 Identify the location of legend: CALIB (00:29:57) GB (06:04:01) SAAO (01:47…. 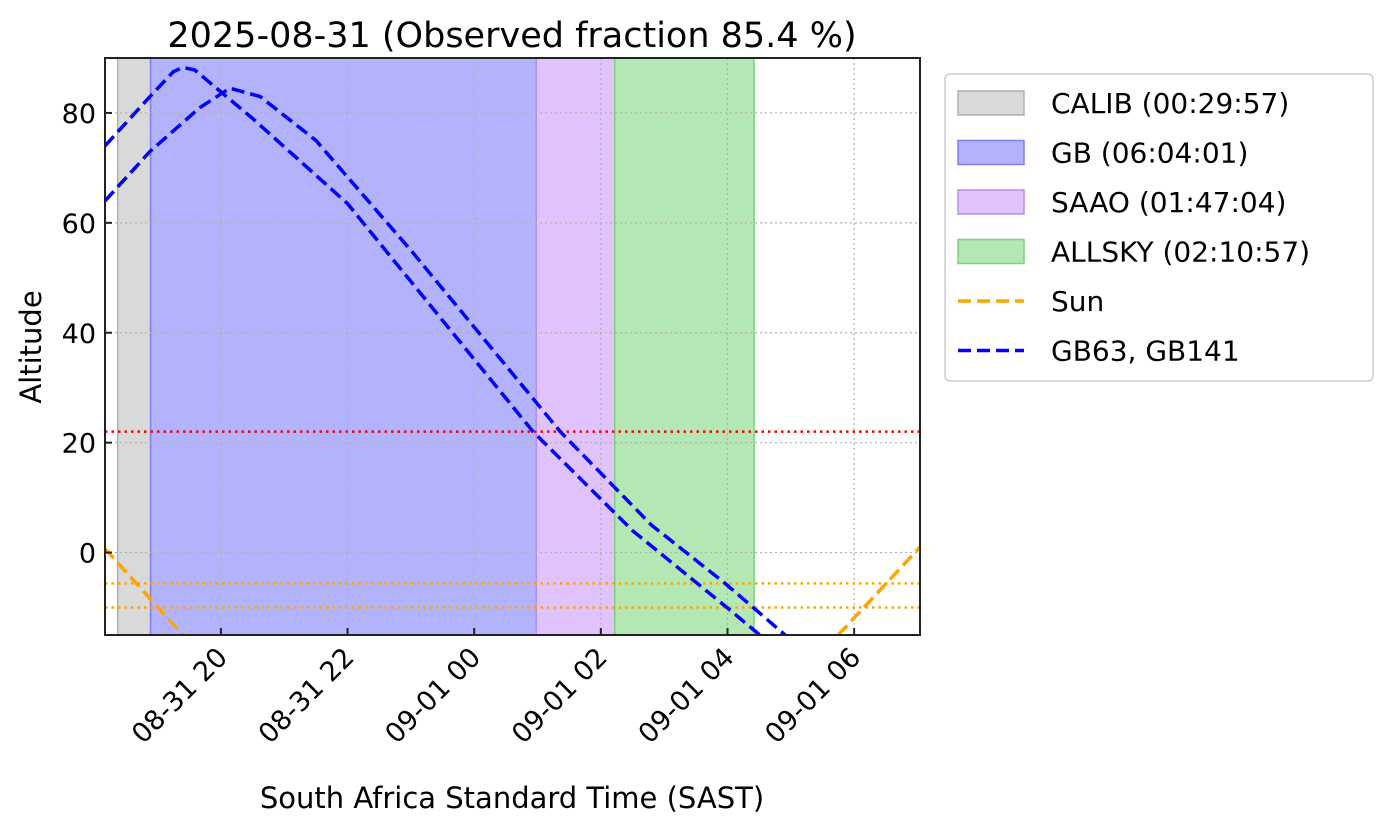
(1159, 227).